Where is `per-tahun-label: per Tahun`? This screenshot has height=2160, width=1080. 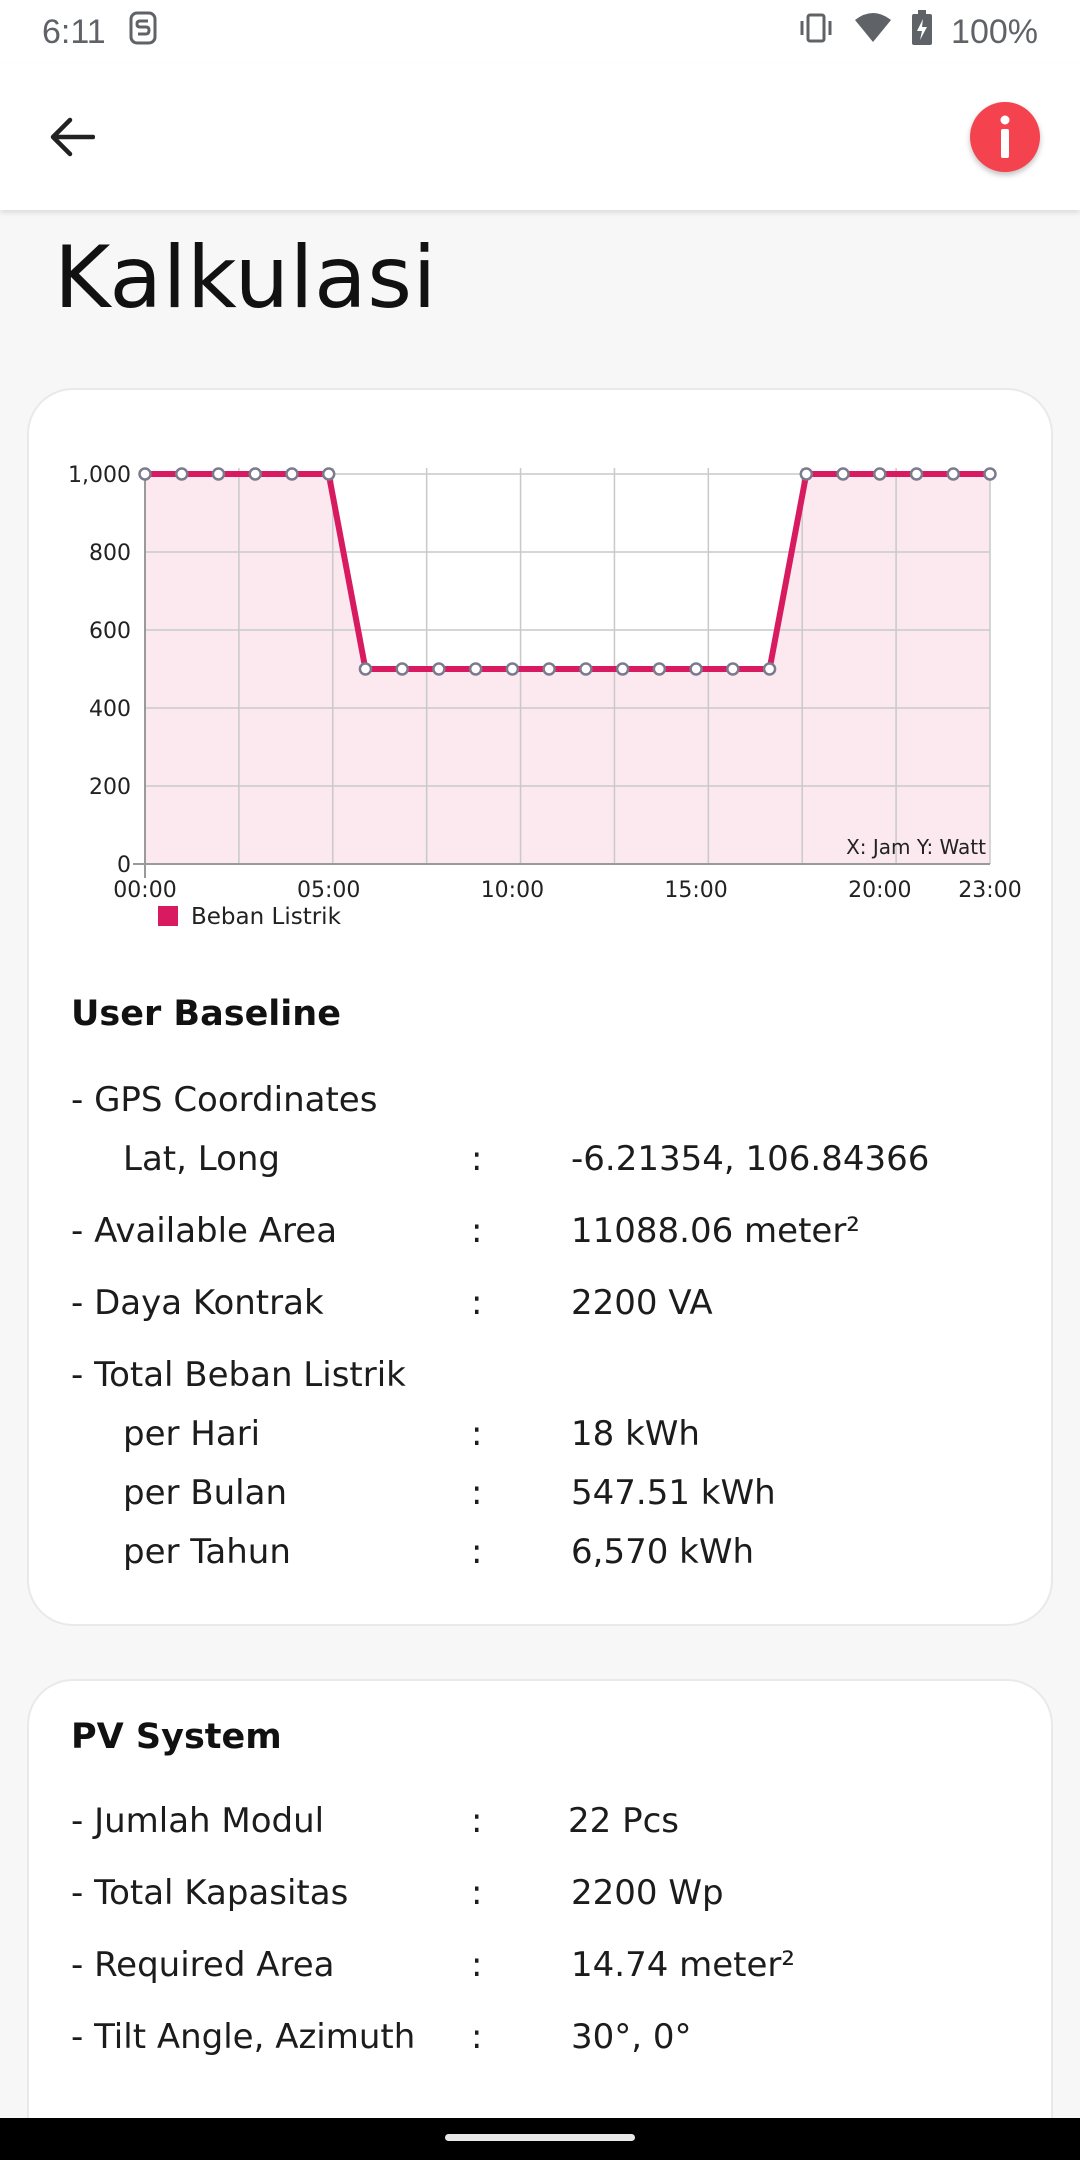 per-tahun-label: per Tahun is located at coordinates (207, 1552).